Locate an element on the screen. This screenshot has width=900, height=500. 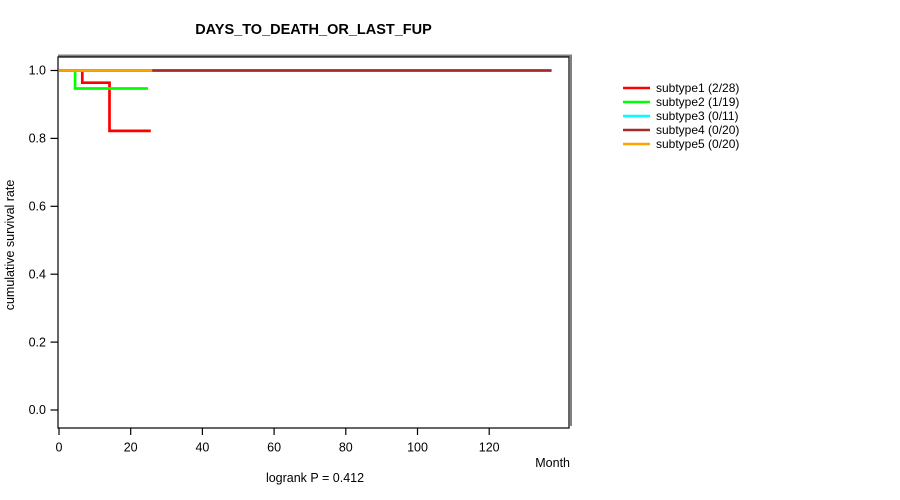
chart-title: DAYS_TO_DEATH_OR_LAST_FUP is located at coordinates (313, 30).